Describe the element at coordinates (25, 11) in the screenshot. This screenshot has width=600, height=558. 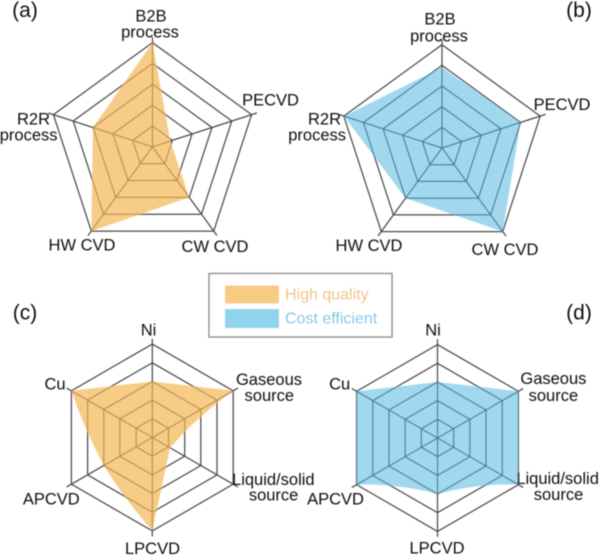
I see `svg-text: (a)` at that location.